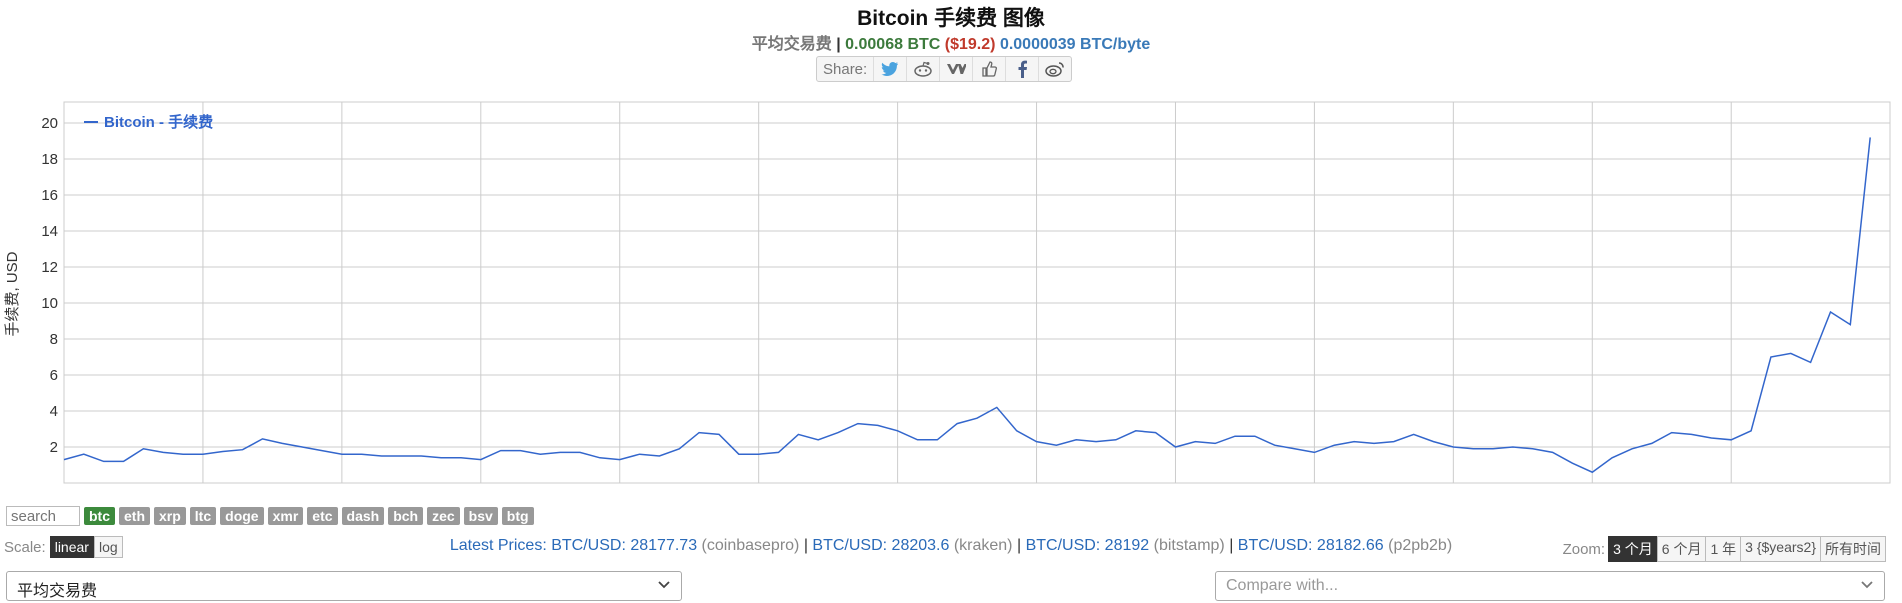 The width and height of the screenshot is (1902, 603). Describe the element at coordinates (134, 516) in the screenshot. I see `coin-button-eth: eth` at that location.